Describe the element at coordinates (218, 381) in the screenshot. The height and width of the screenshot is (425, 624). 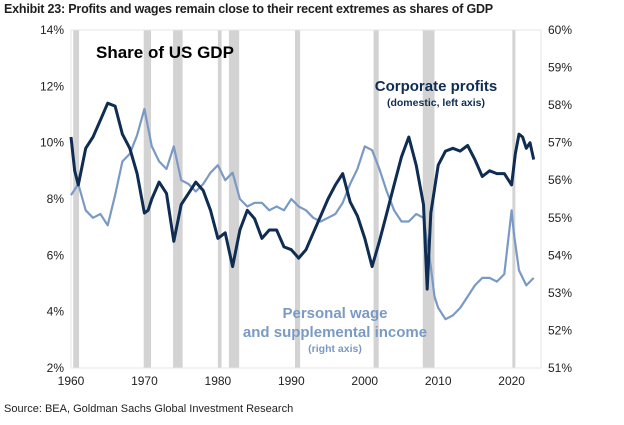
I see `x-tick-label: 1980` at that location.